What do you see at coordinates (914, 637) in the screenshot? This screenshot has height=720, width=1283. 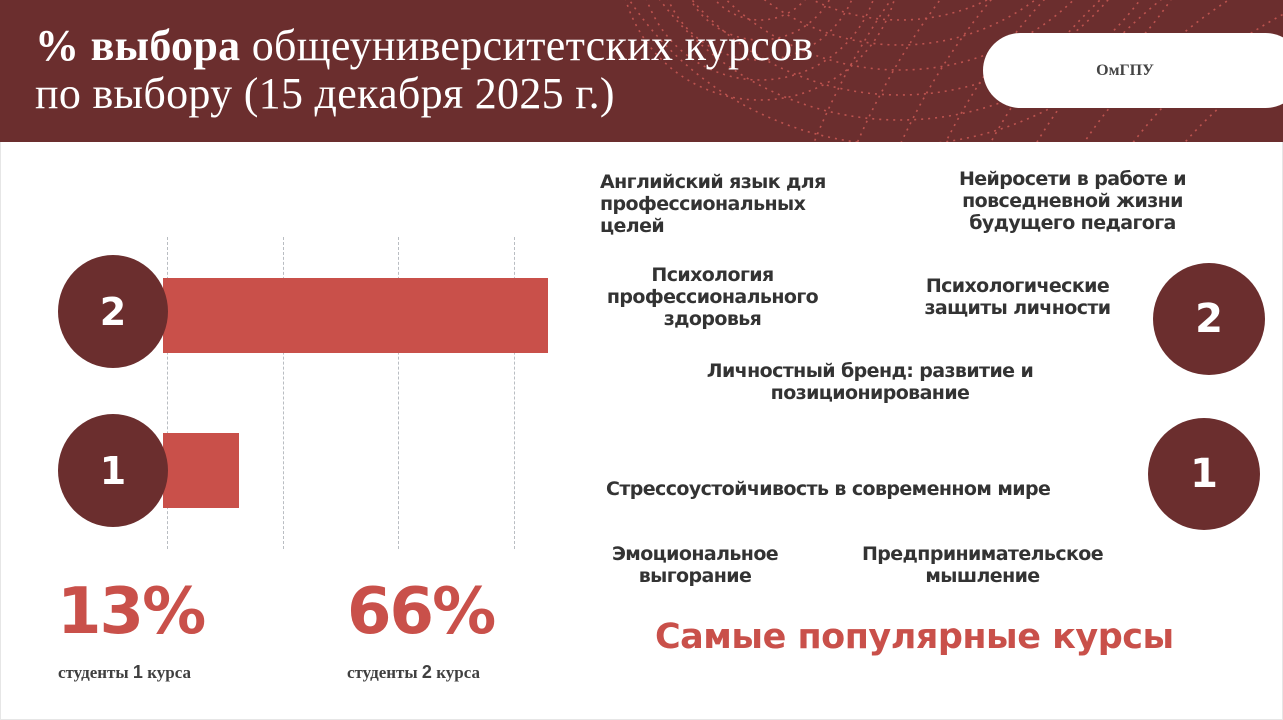 I see `popular-courses-heading: Самые популярные курсы` at bounding box center [914, 637].